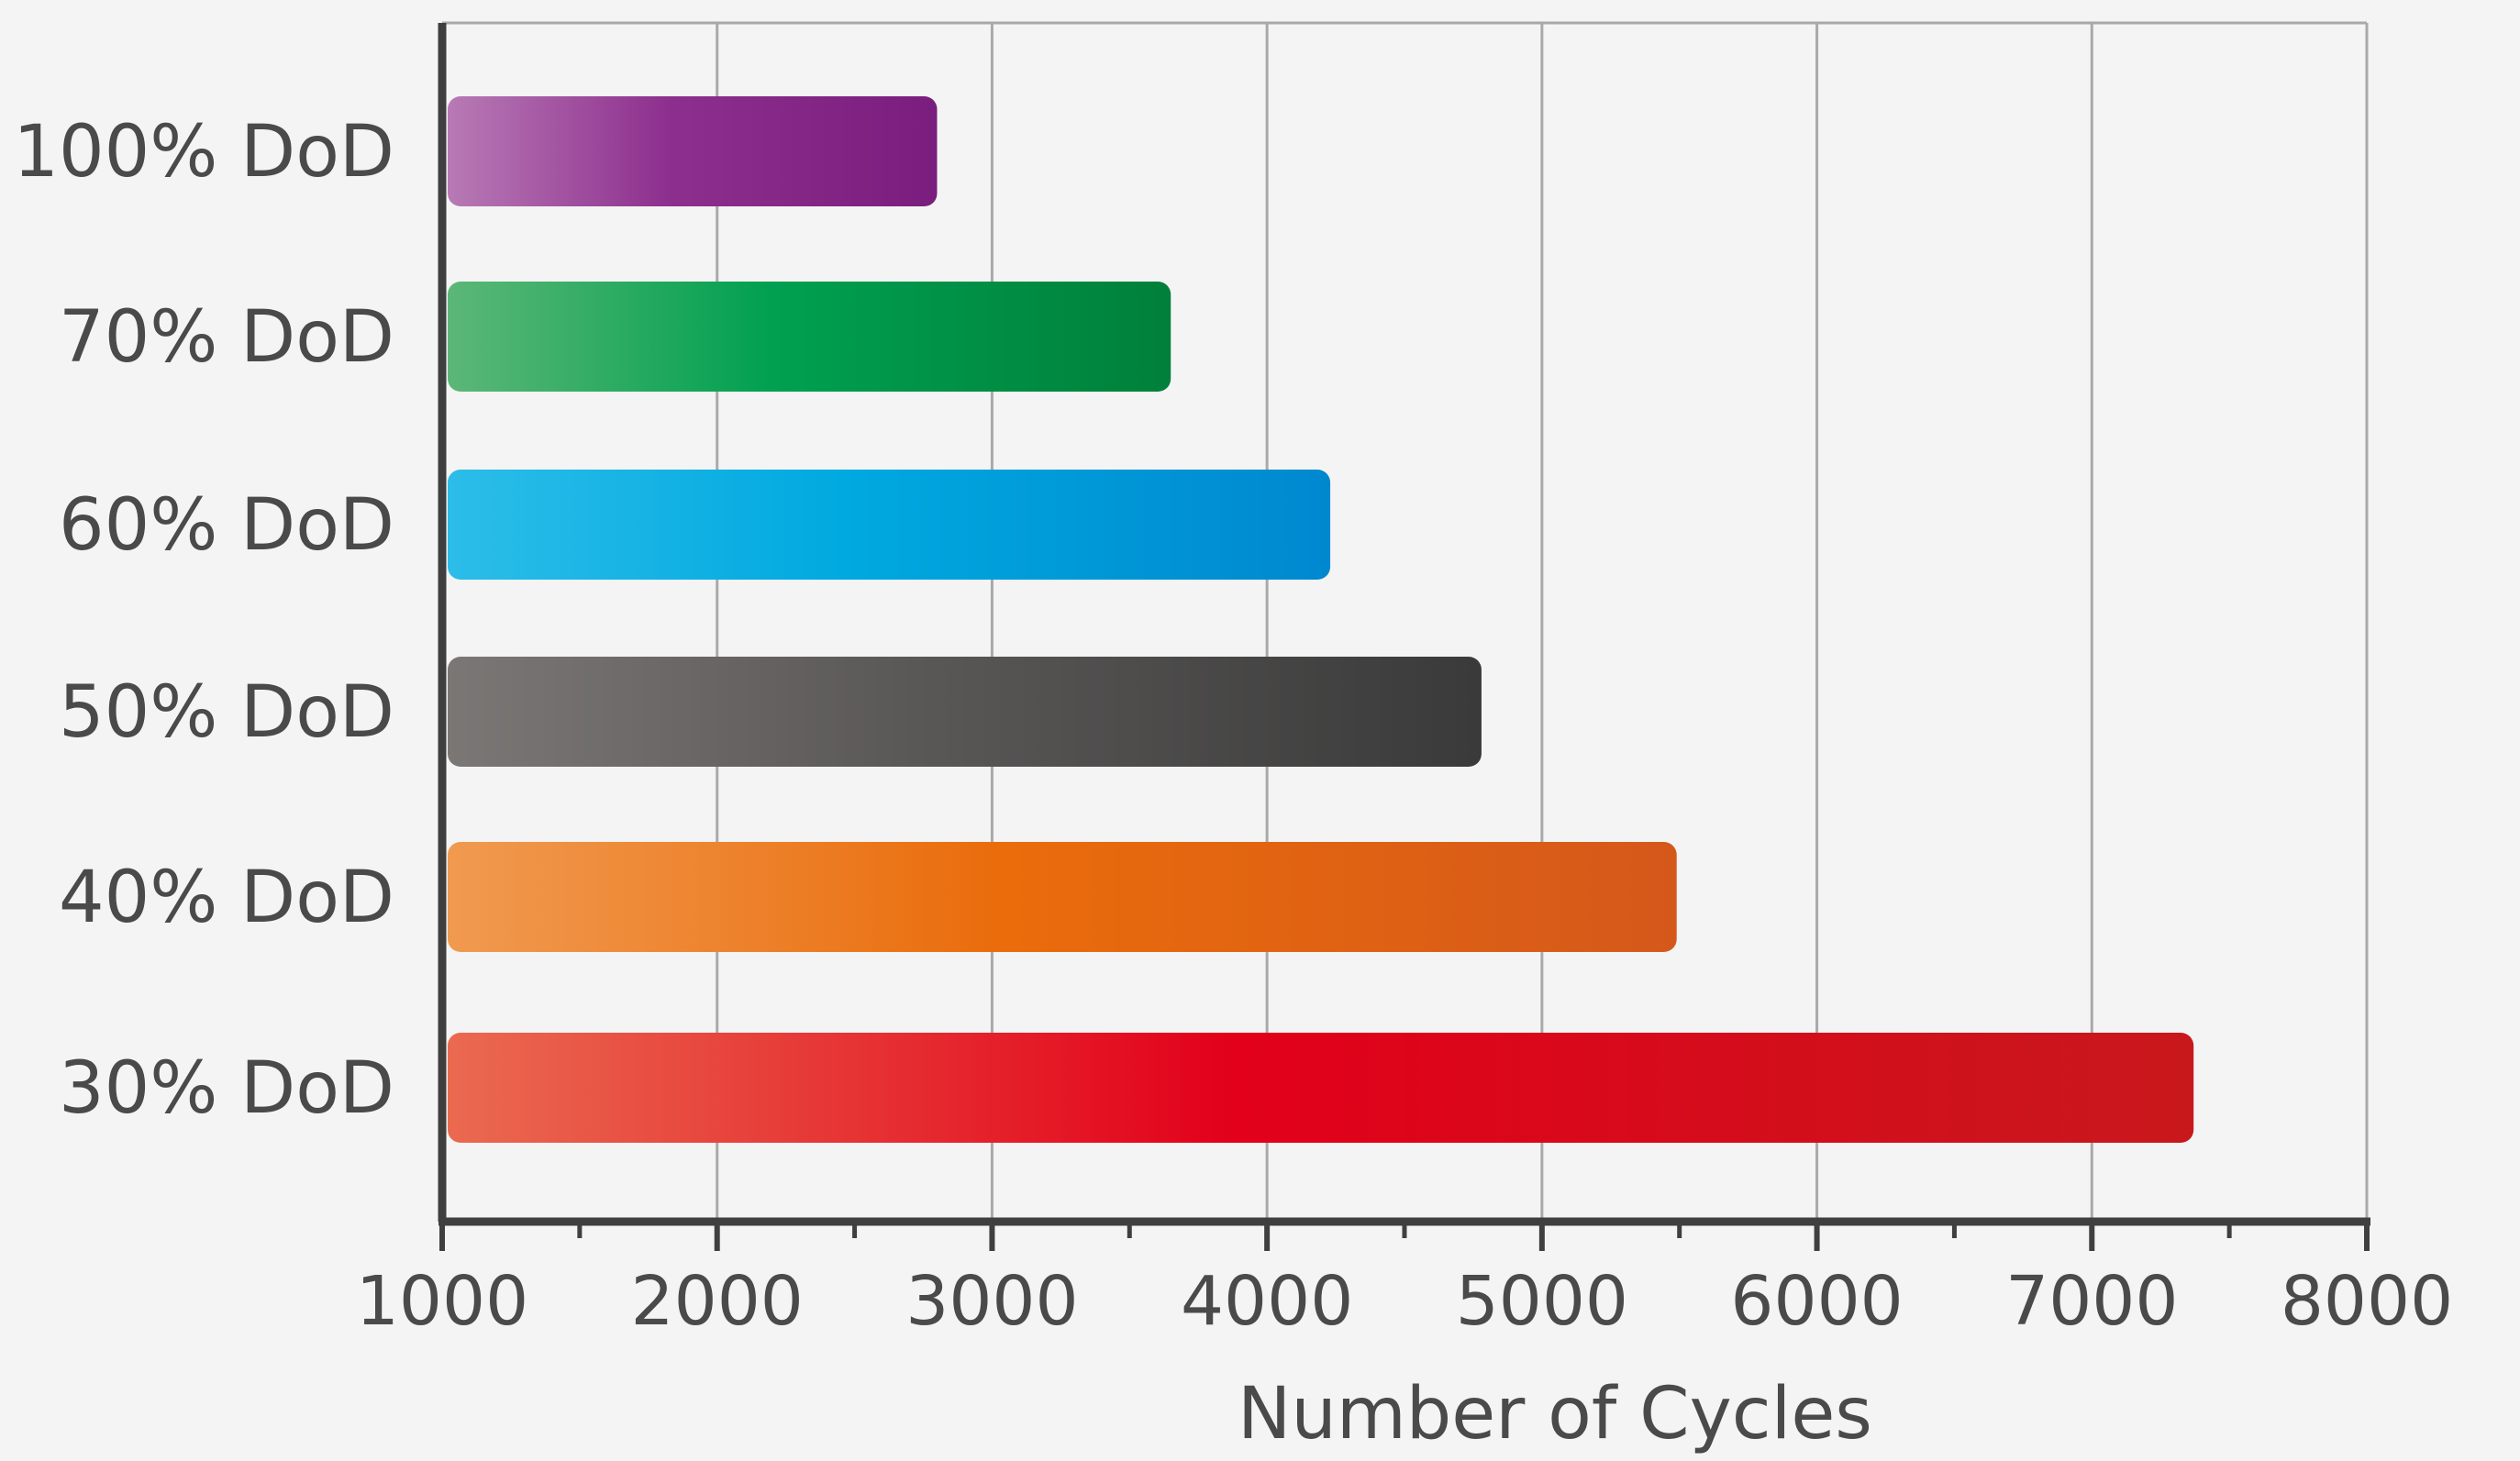 This screenshot has width=2520, height=1461. What do you see at coordinates (1816, 1302) in the screenshot?
I see `x-tick-label: 6000` at bounding box center [1816, 1302].